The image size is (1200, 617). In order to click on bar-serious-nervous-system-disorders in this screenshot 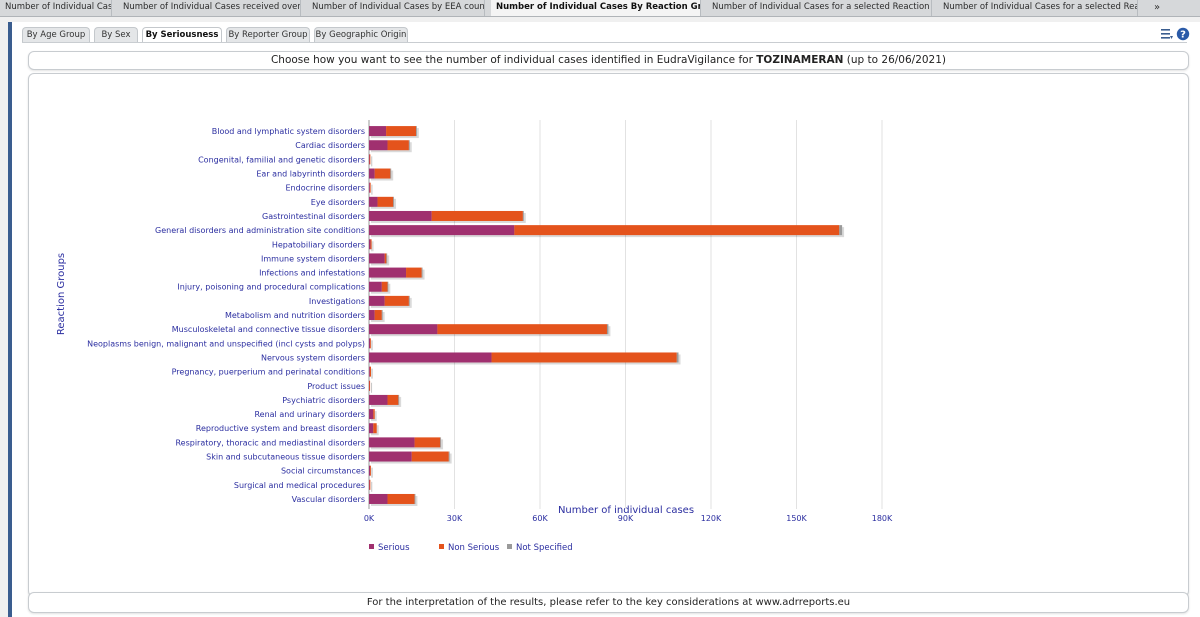, I will do `click(430, 357)`.